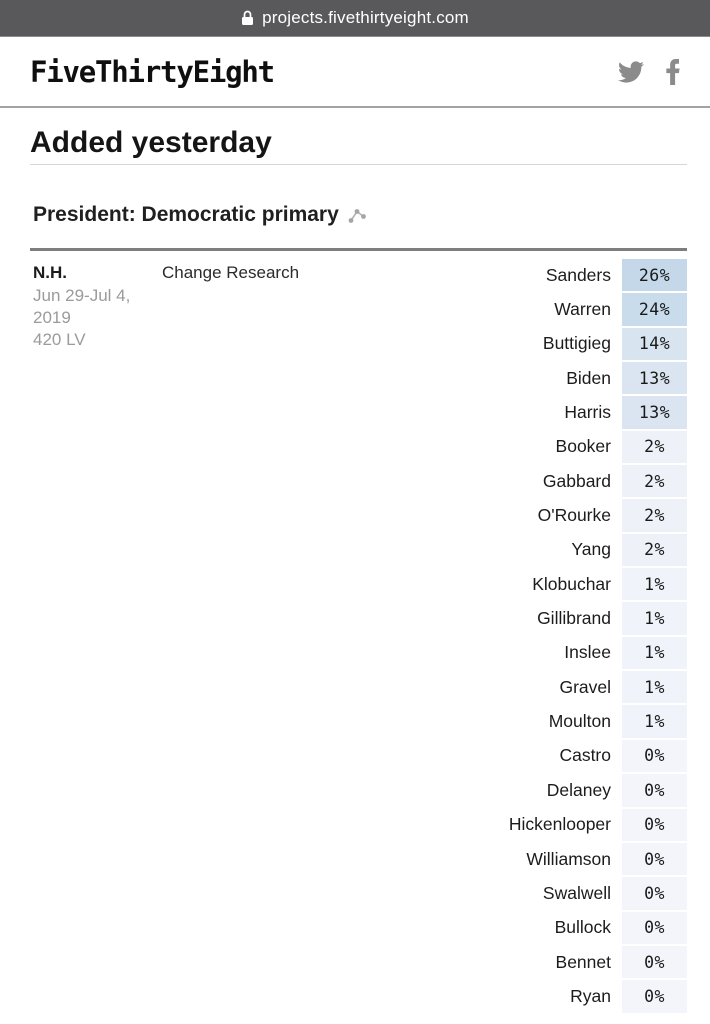 This screenshot has width=710, height=1024. What do you see at coordinates (557, 378) in the screenshot?
I see `result-row: Biden 13%` at bounding box center [557, 378].